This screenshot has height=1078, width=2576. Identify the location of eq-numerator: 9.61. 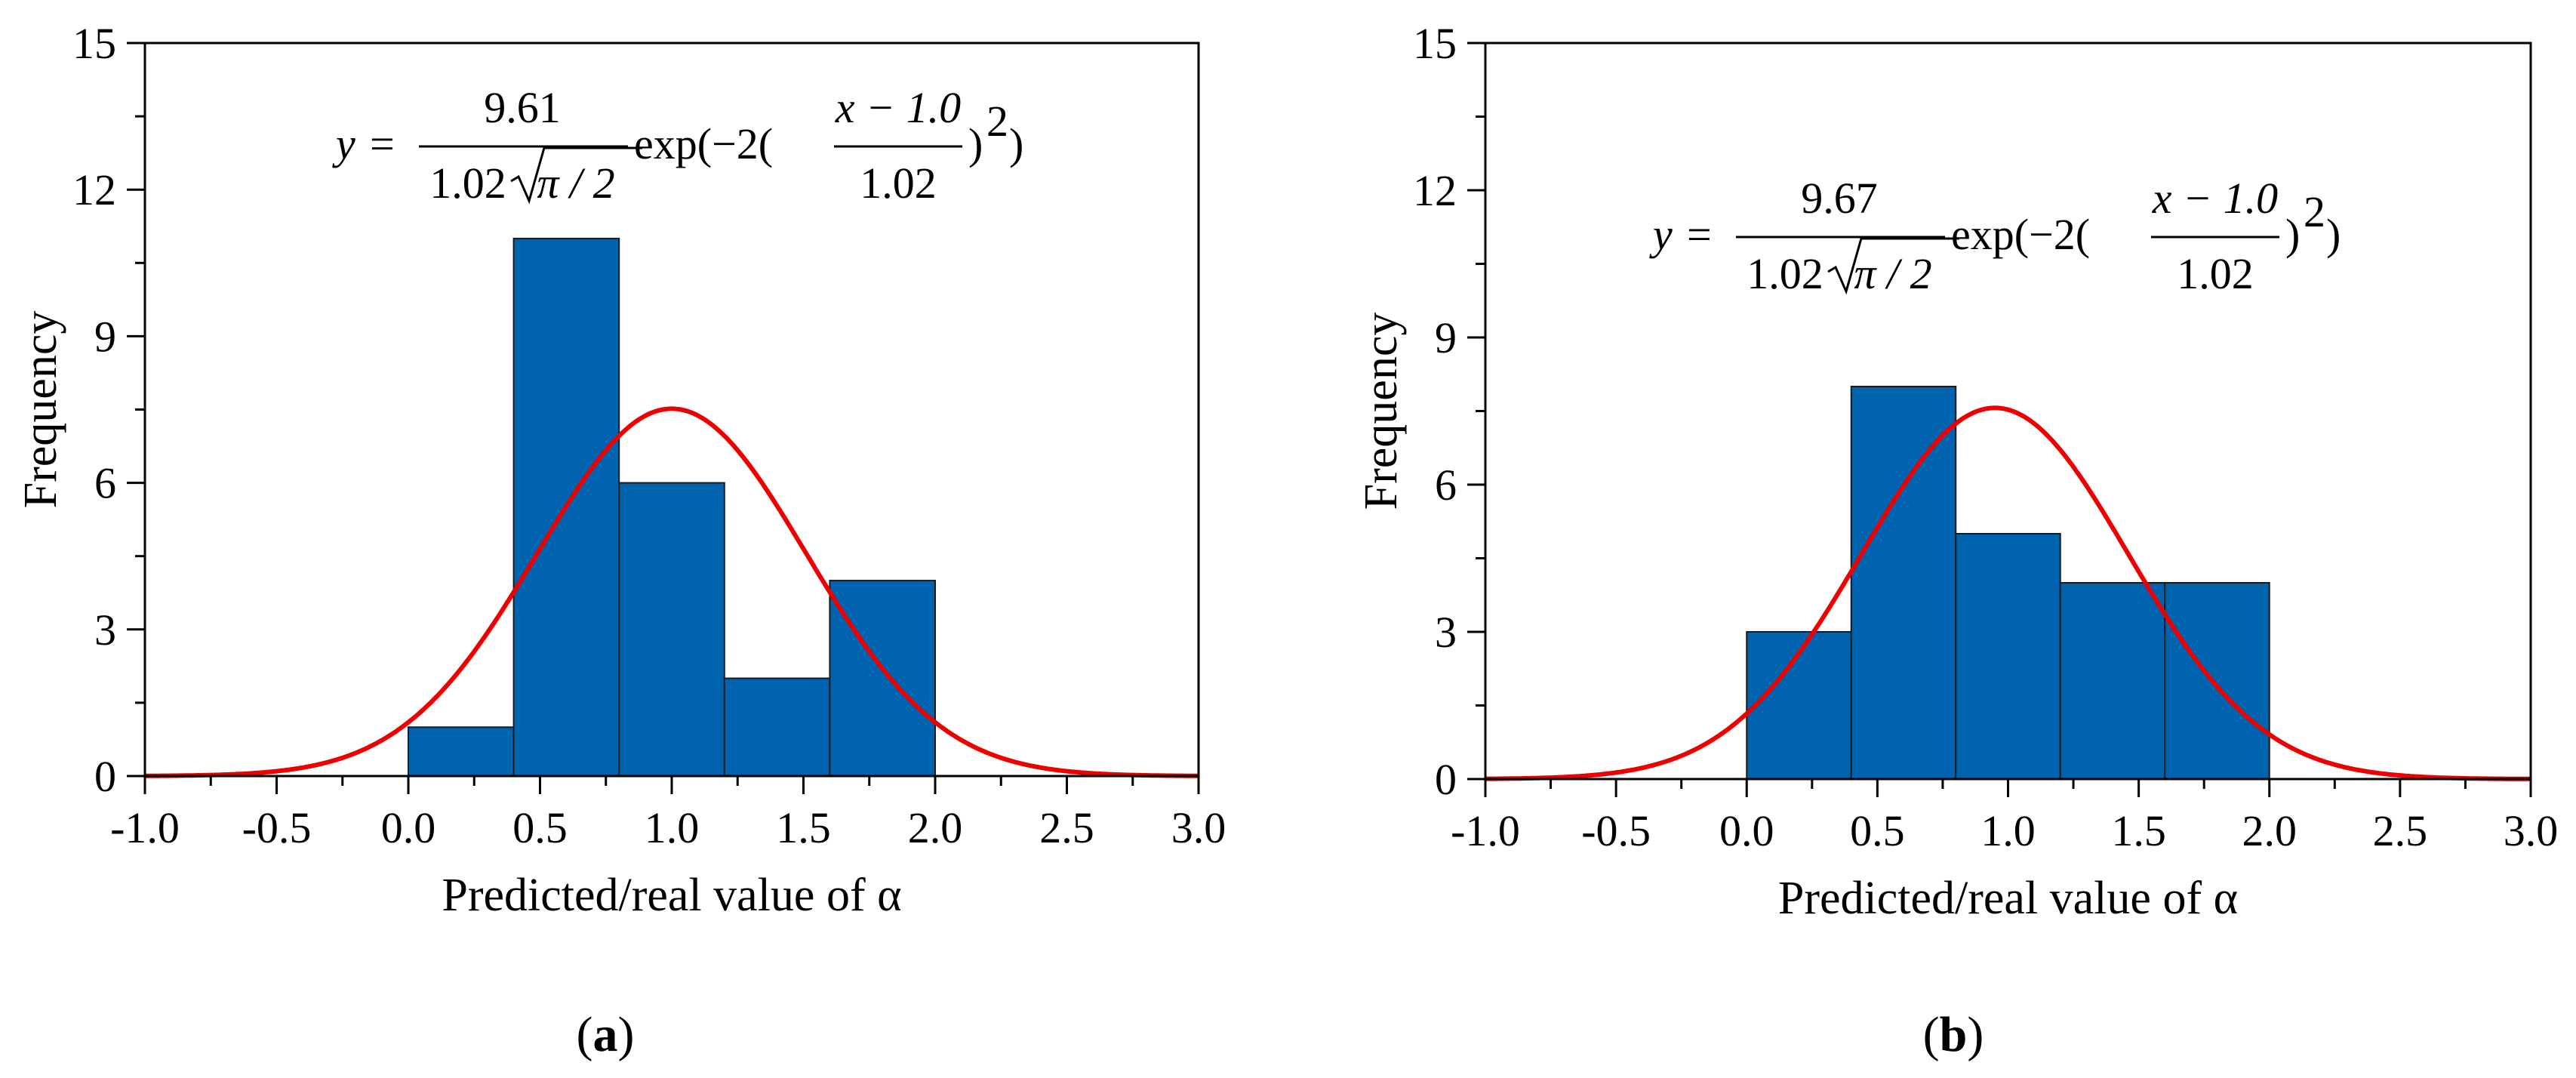
(522, 107).